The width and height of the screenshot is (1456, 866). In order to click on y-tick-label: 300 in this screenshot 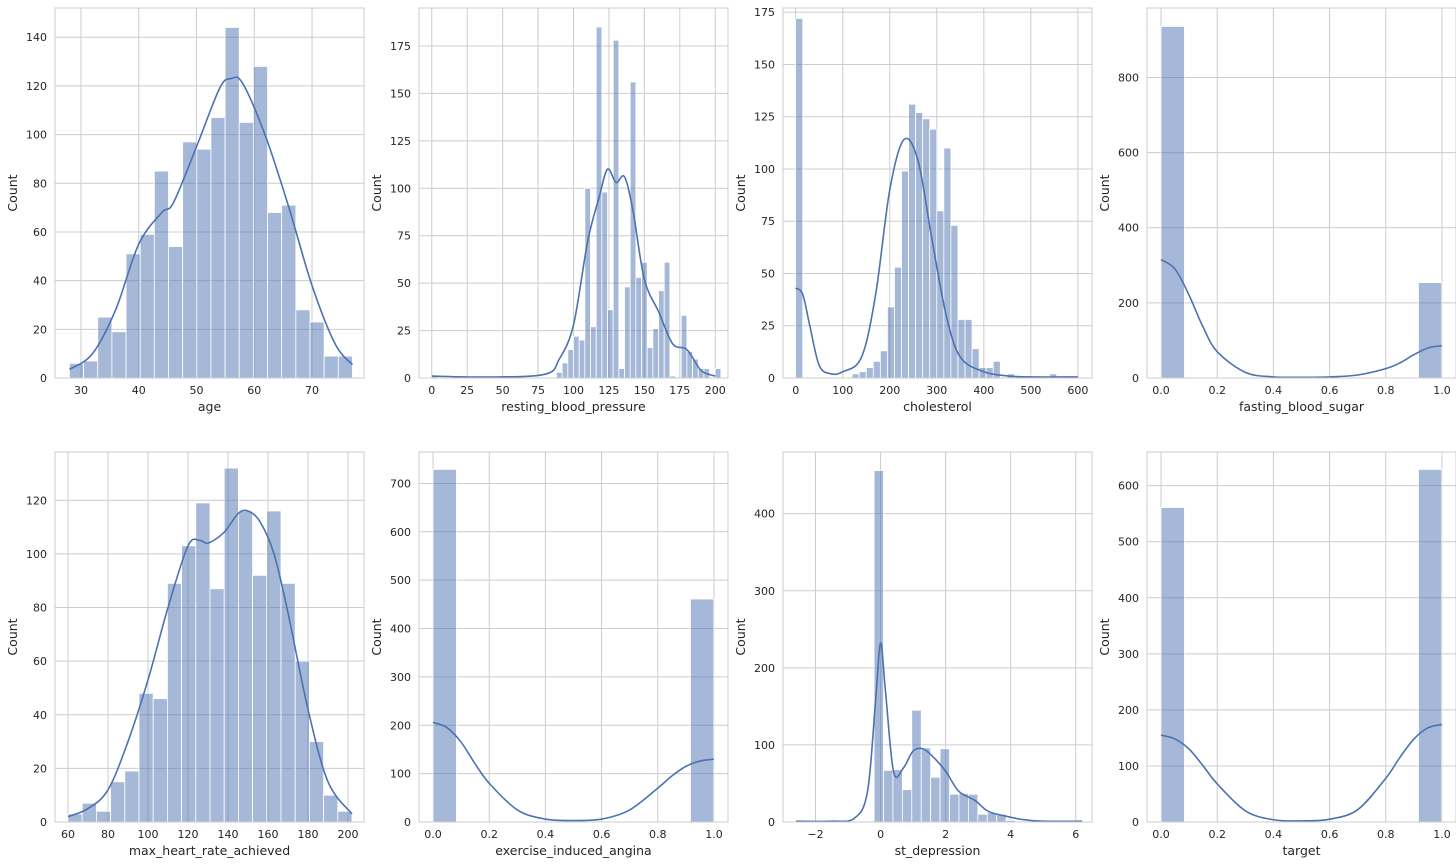, I will do `click(764, 591)`.